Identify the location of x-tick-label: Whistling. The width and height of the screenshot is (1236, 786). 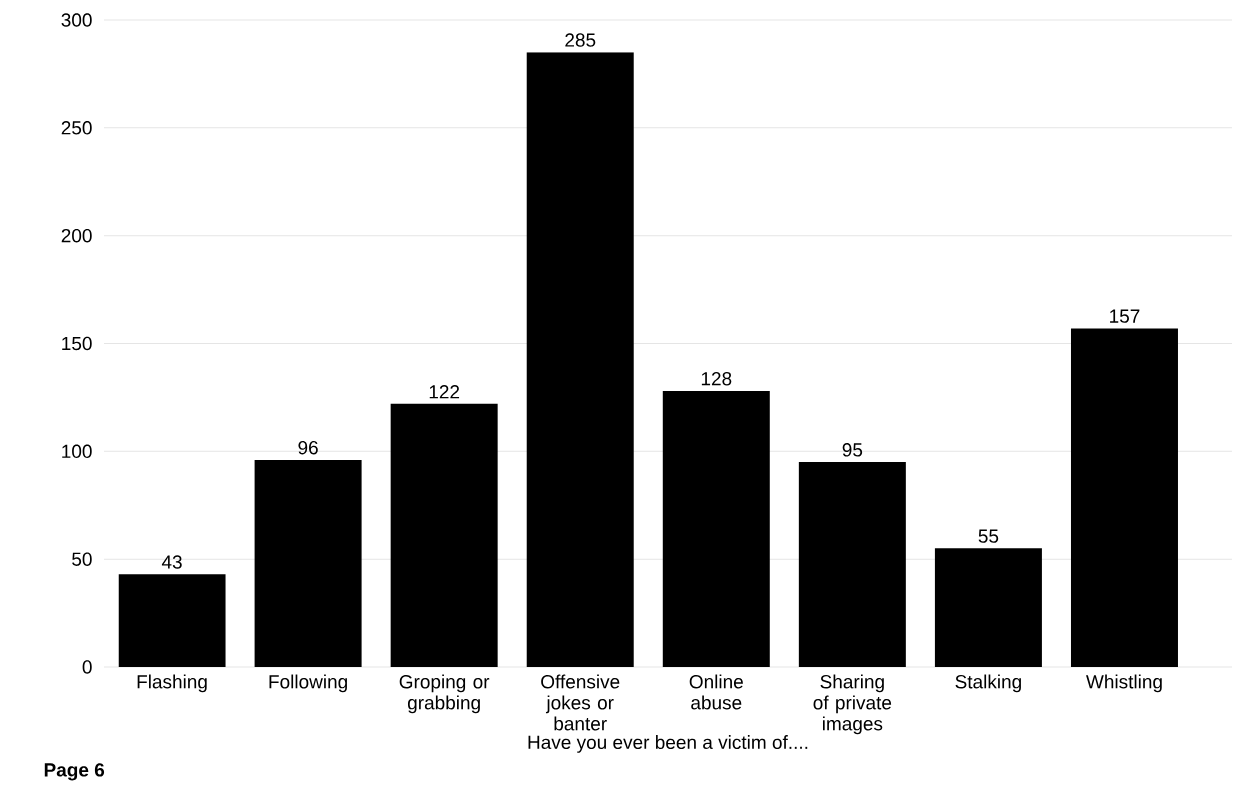
(1124, 683).